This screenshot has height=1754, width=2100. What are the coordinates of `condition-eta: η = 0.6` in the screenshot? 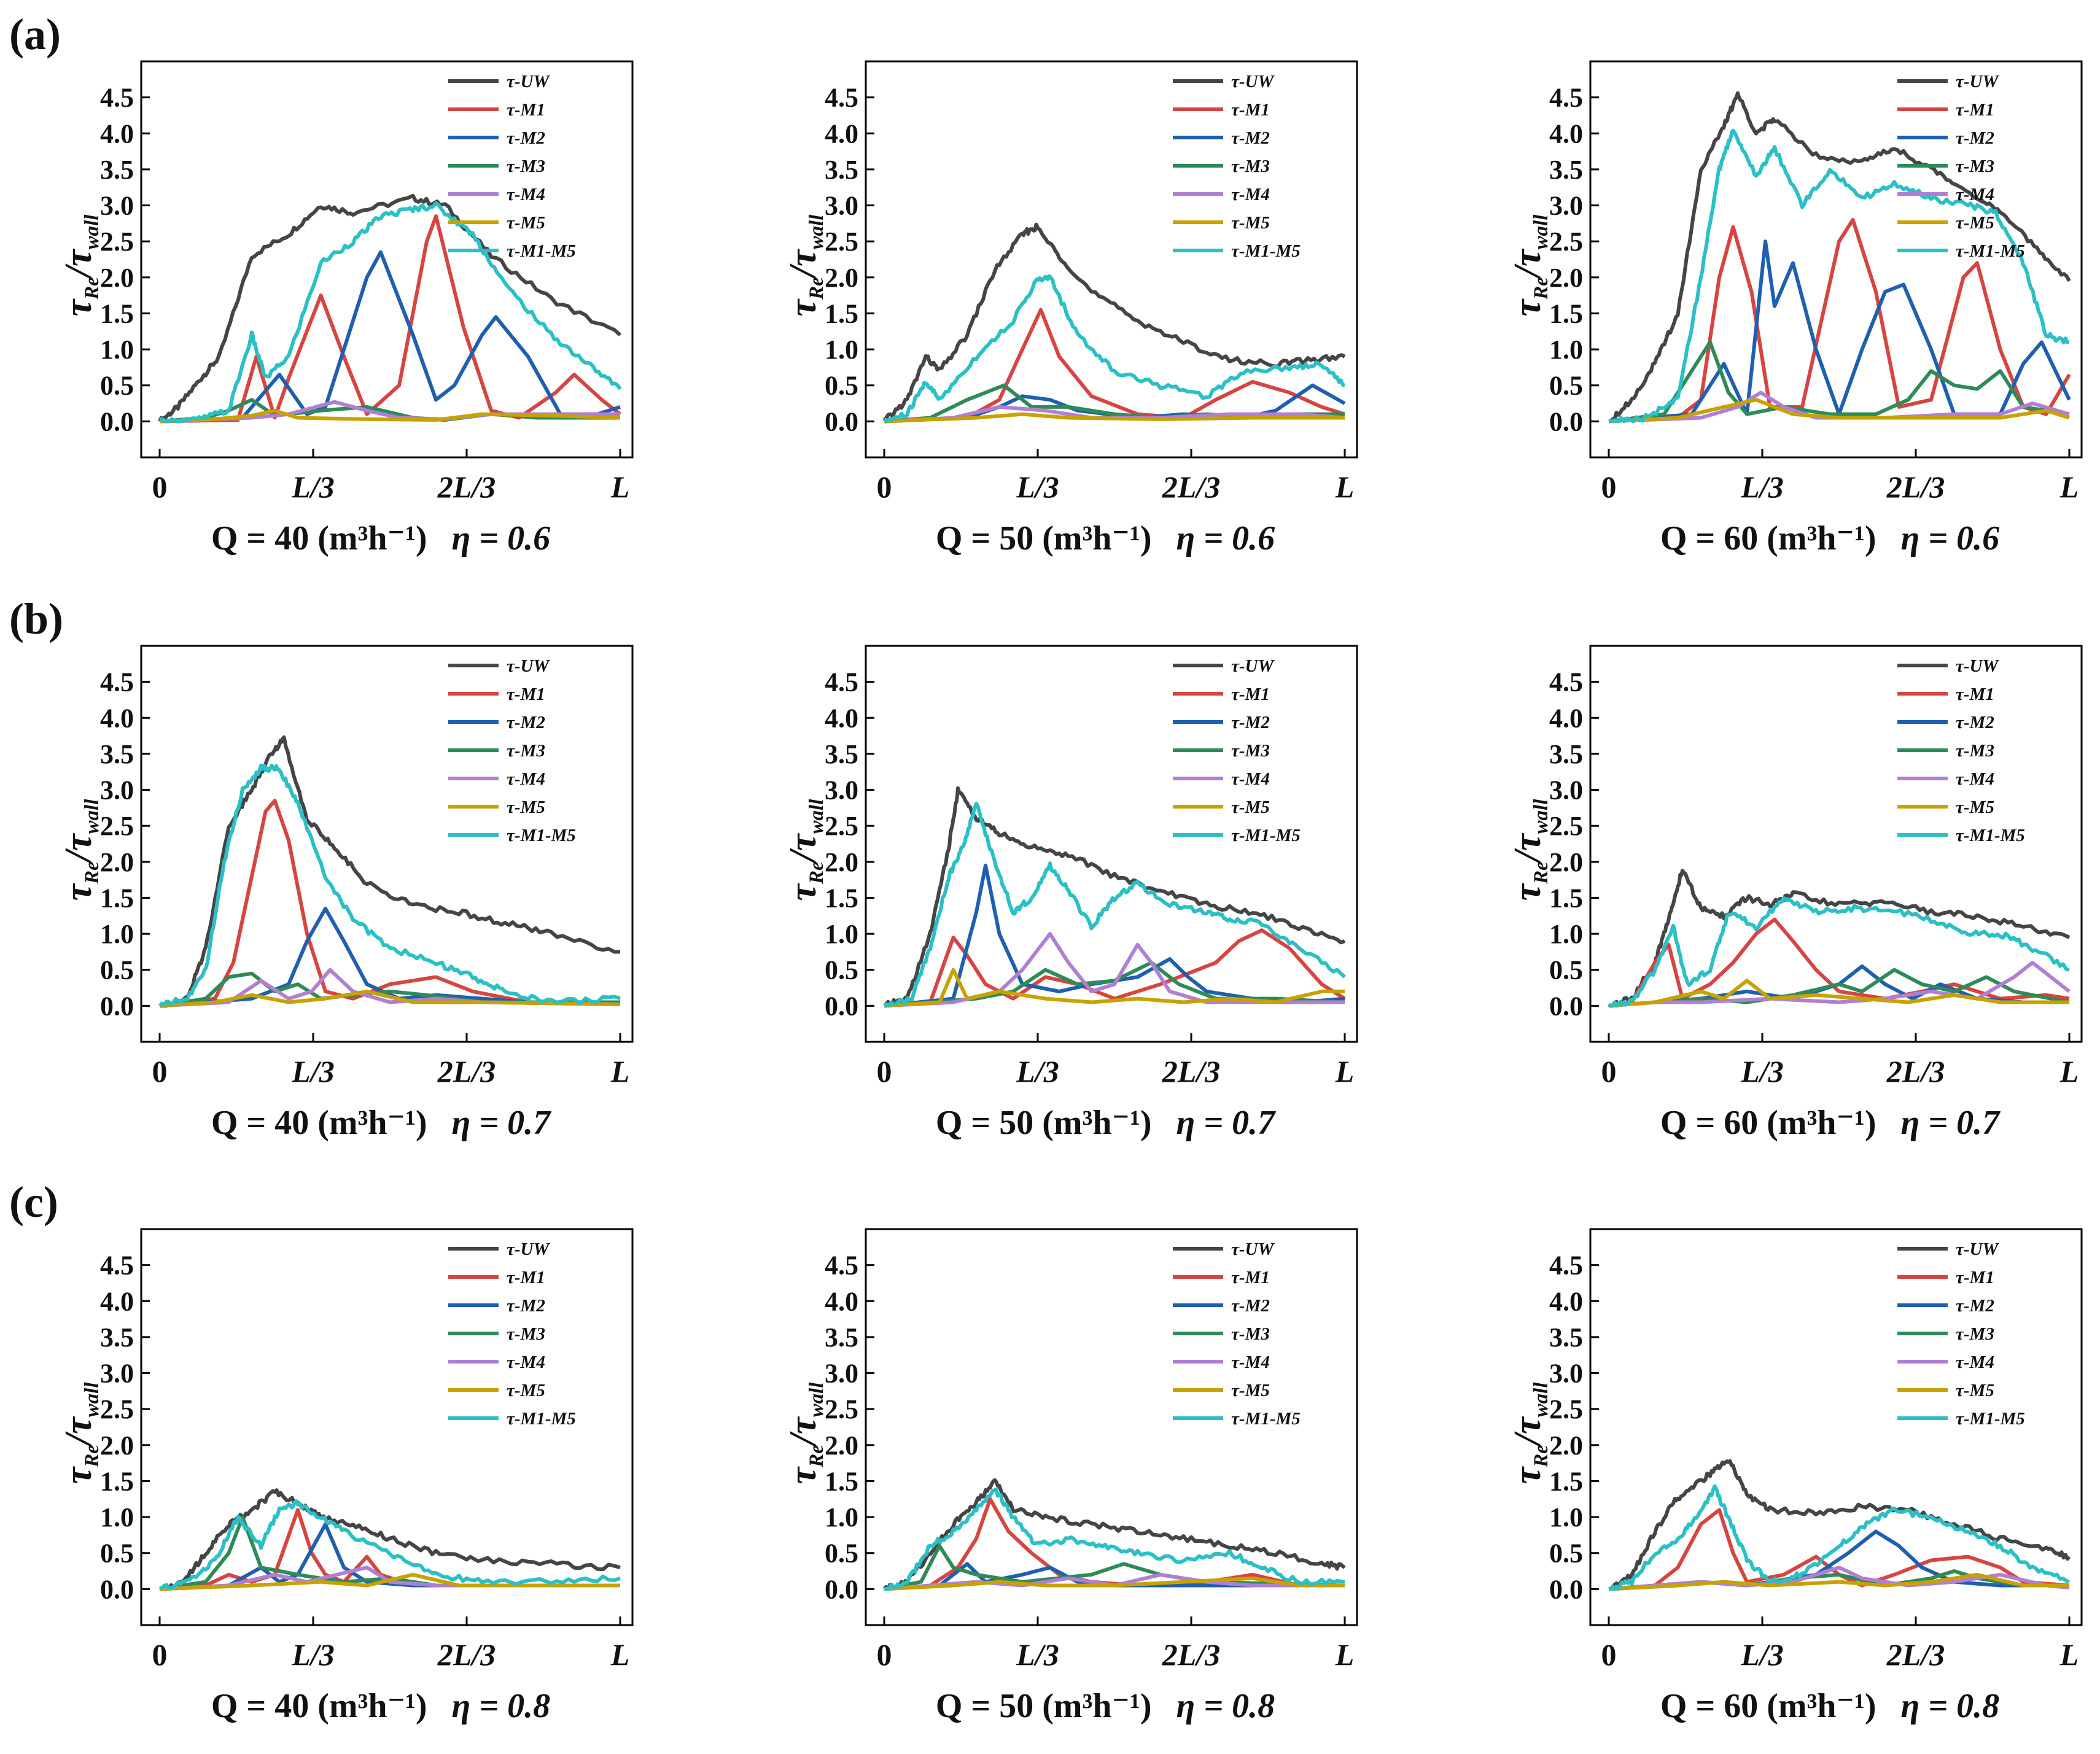 It's located at (501, 538).